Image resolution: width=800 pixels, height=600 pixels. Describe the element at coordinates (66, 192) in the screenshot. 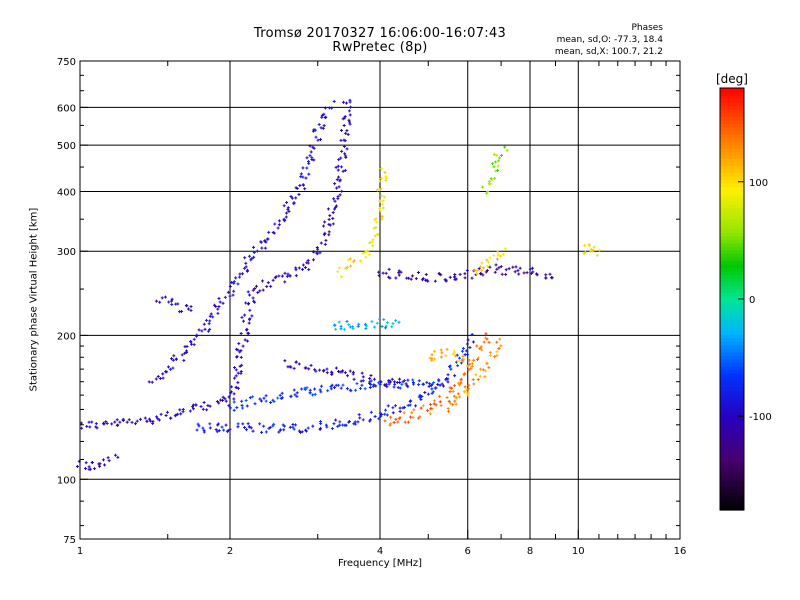

I see `y-tick-label: 400` at that location.